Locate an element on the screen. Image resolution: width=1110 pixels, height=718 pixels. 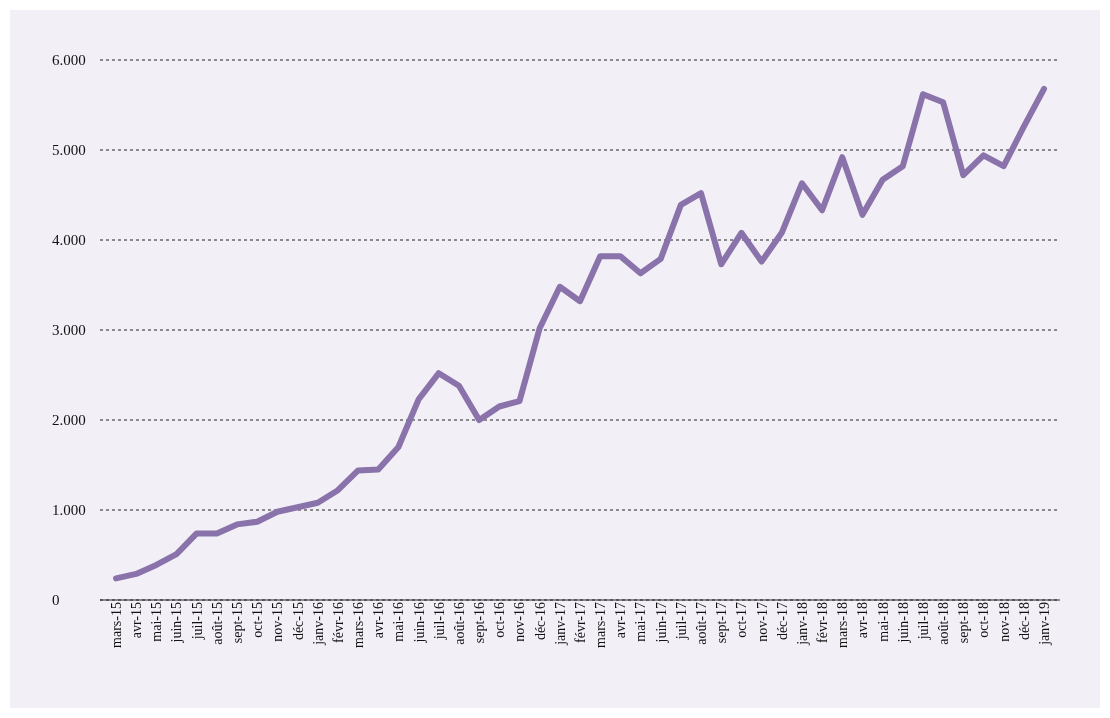
x-tick-label: oct-17 is located at coordinates (742, 620).